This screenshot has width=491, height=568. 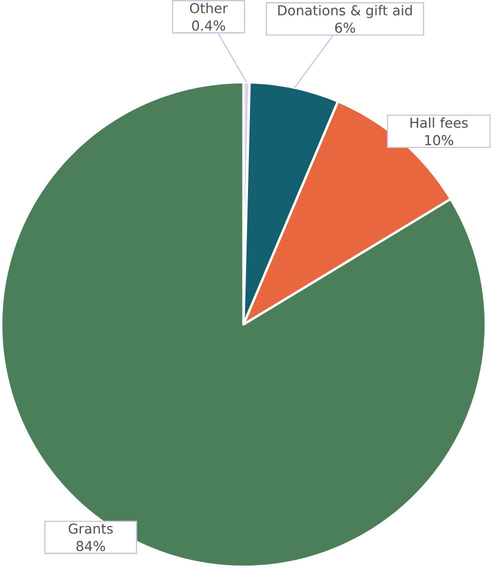 What do you see at coordinates (209, 8) in the screenshot?
I see `slice-label: Other` at bounding box center [209, 8].